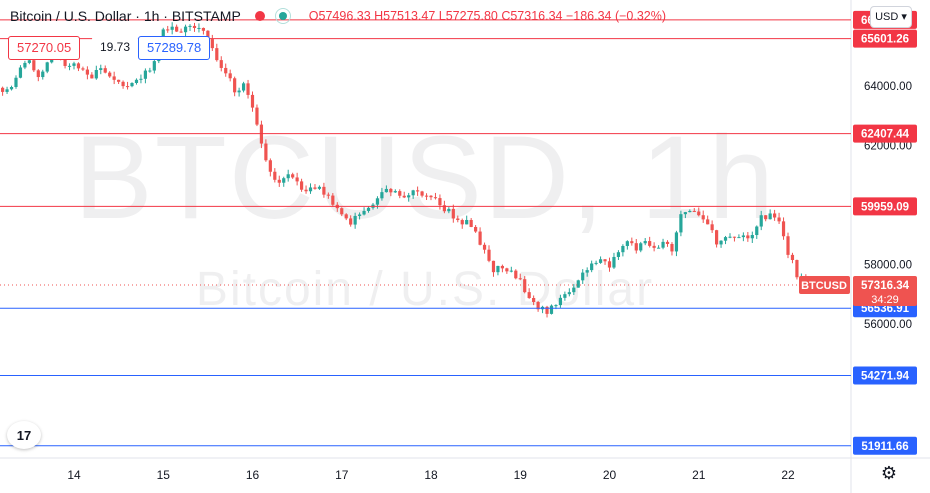 The width and height of the screenshot is (930, 493). Describe the element at coordinates (24, 435) in the screenshot. I see `tradingview-logo-icon: 17` at that location.